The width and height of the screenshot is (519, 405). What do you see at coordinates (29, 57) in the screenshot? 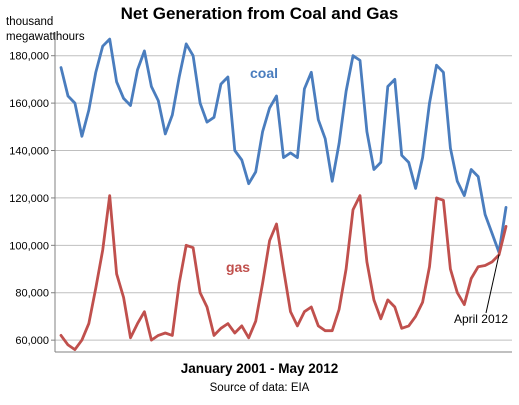
I see `y-tick-label: 180,000` at bounding box center [29, 57].